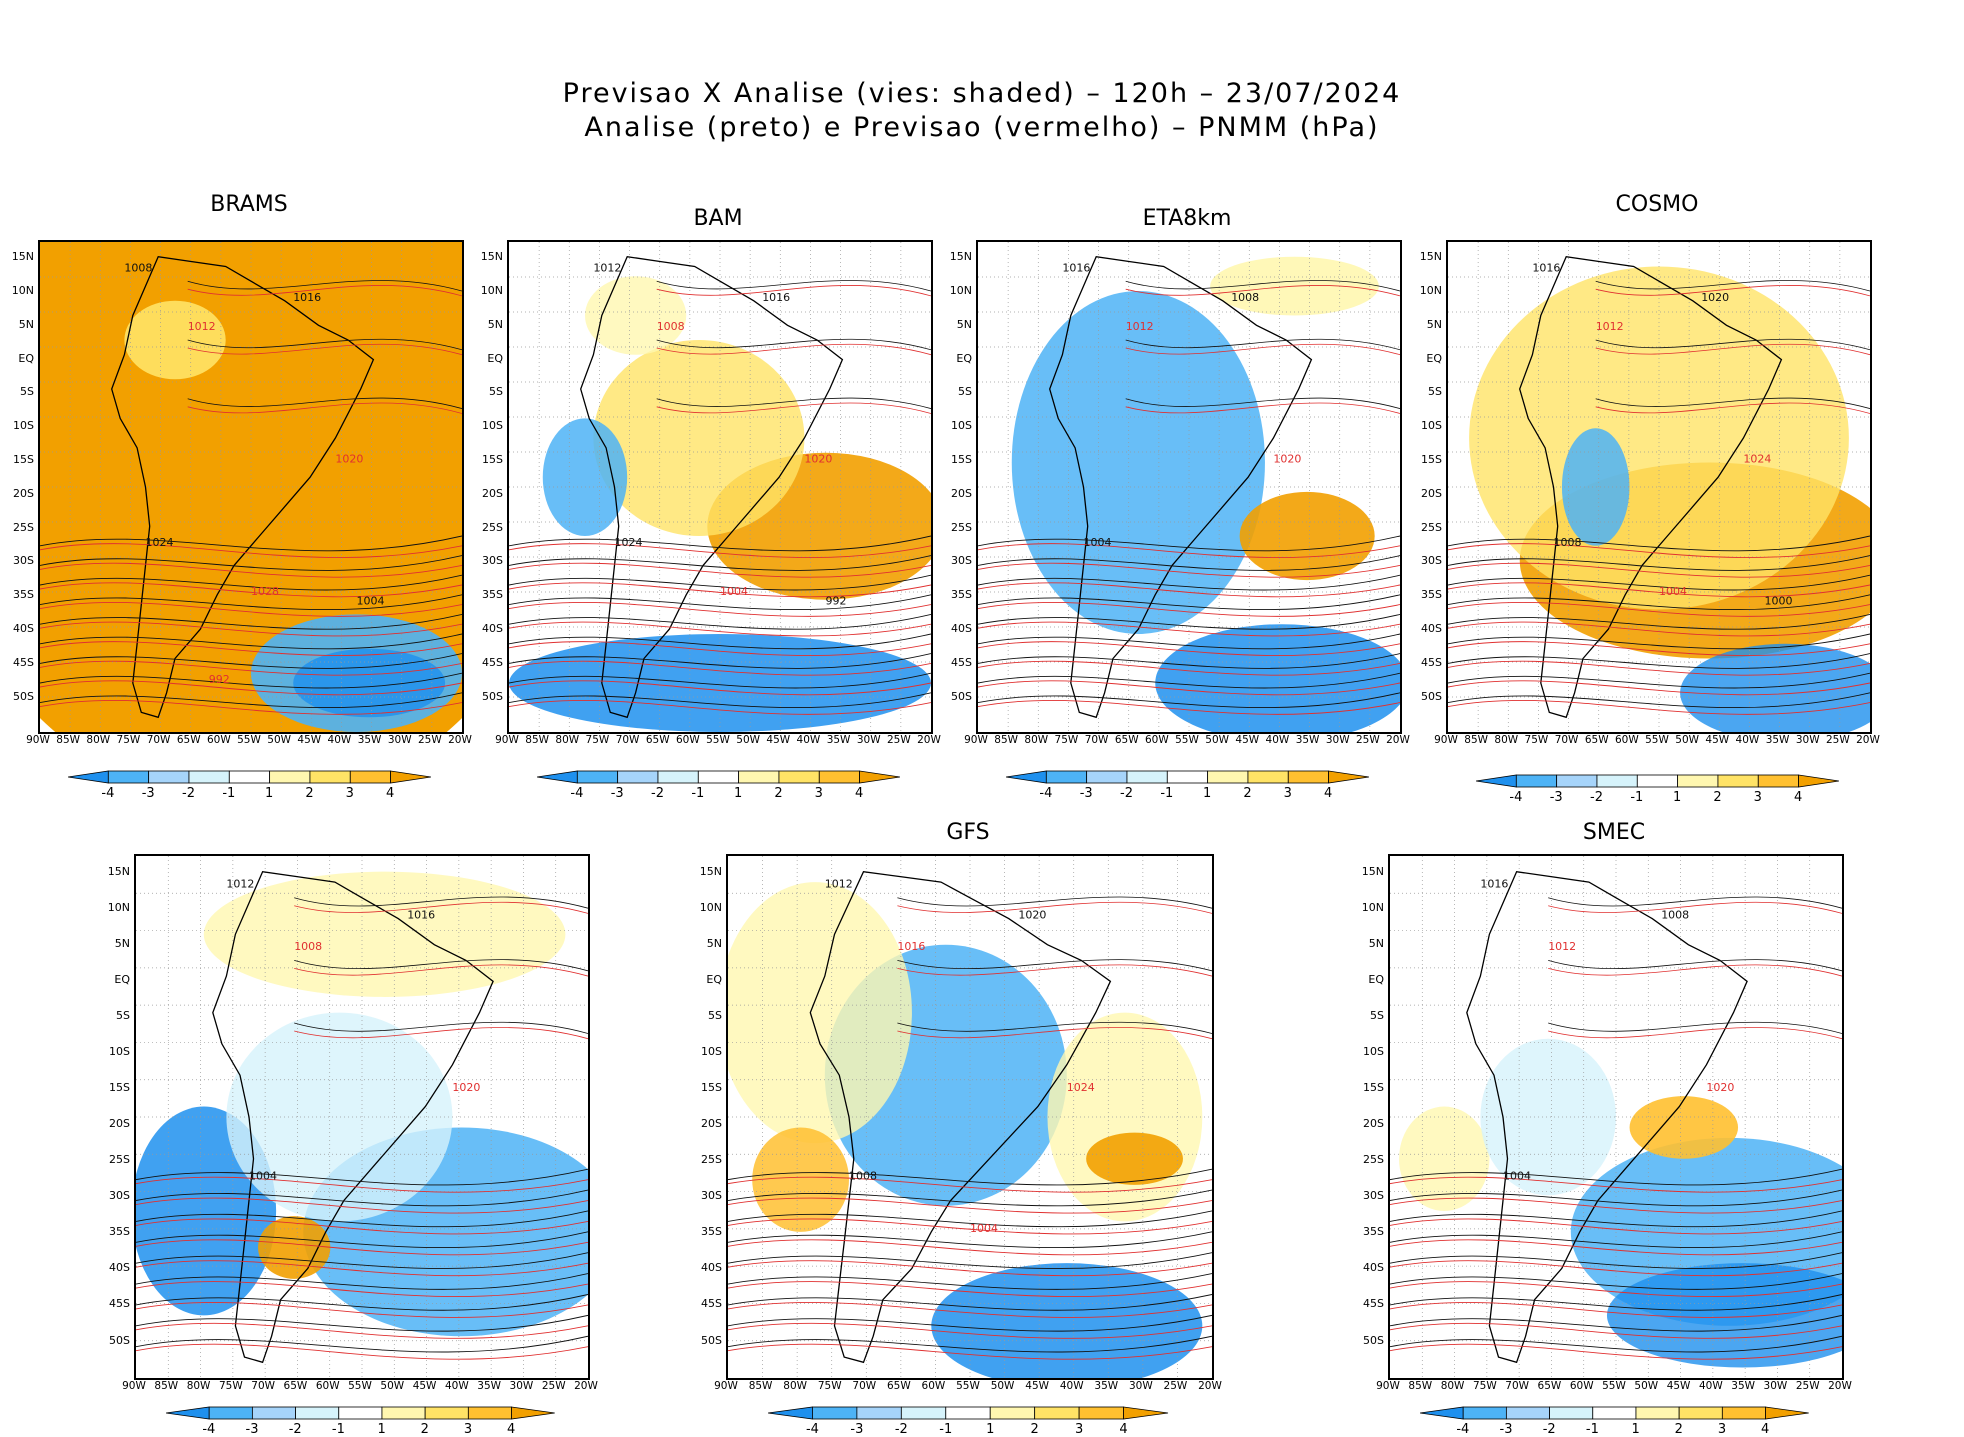 The width and height of the screenshot is (1964, 1437). Describe the element at coordinates (776, 297) in the screenshot. I see `isobar-label: 1016` at that location.